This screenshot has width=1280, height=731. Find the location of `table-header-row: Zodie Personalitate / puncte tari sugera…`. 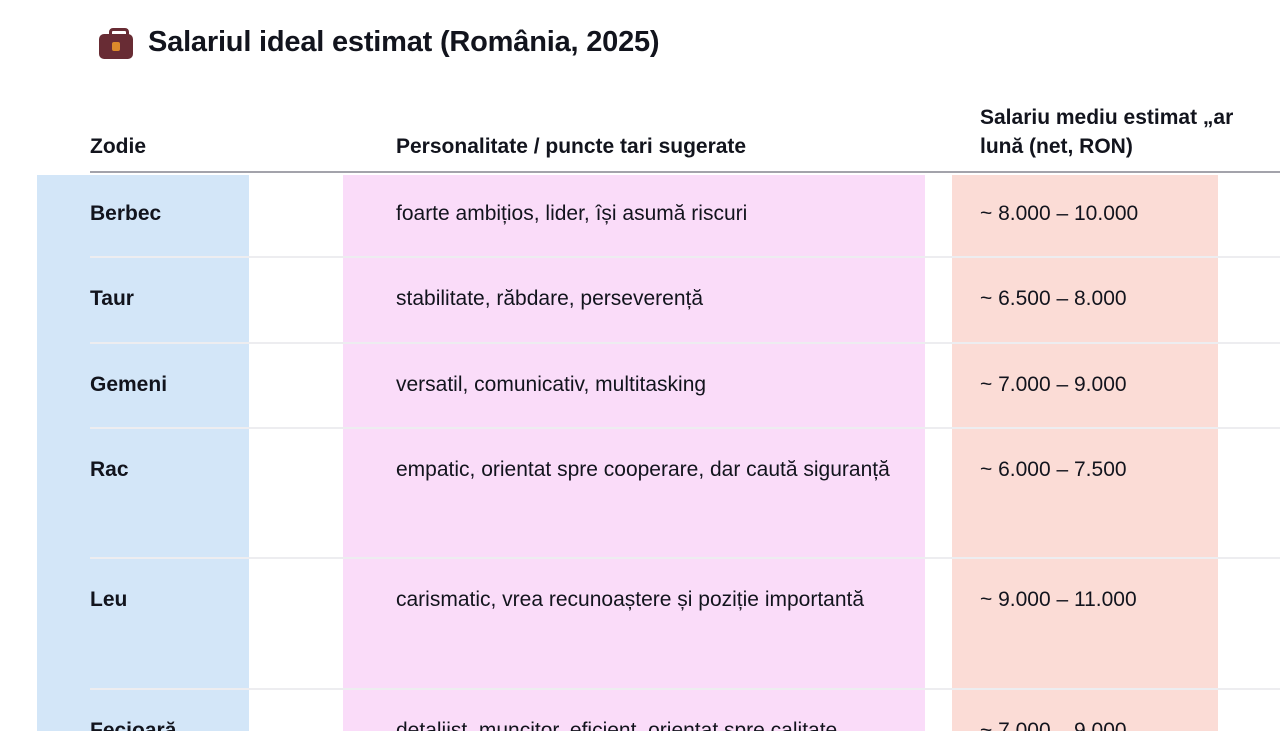

table-header-row: Zodie Personalitate / puncte tari sugera… is located at coordinates (685, 134).